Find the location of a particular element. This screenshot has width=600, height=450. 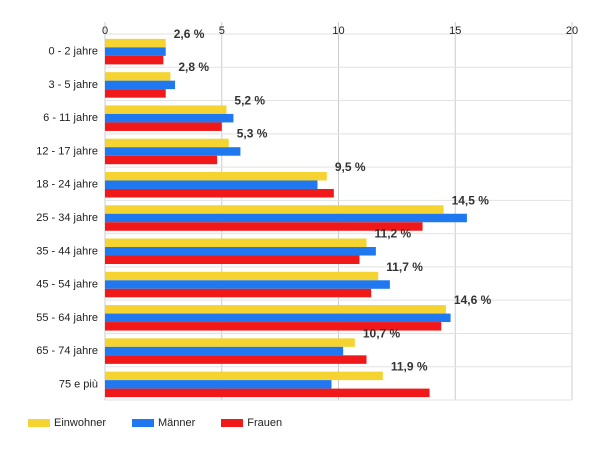

data-label: 11,9 % is located at coordinates (409, 367).